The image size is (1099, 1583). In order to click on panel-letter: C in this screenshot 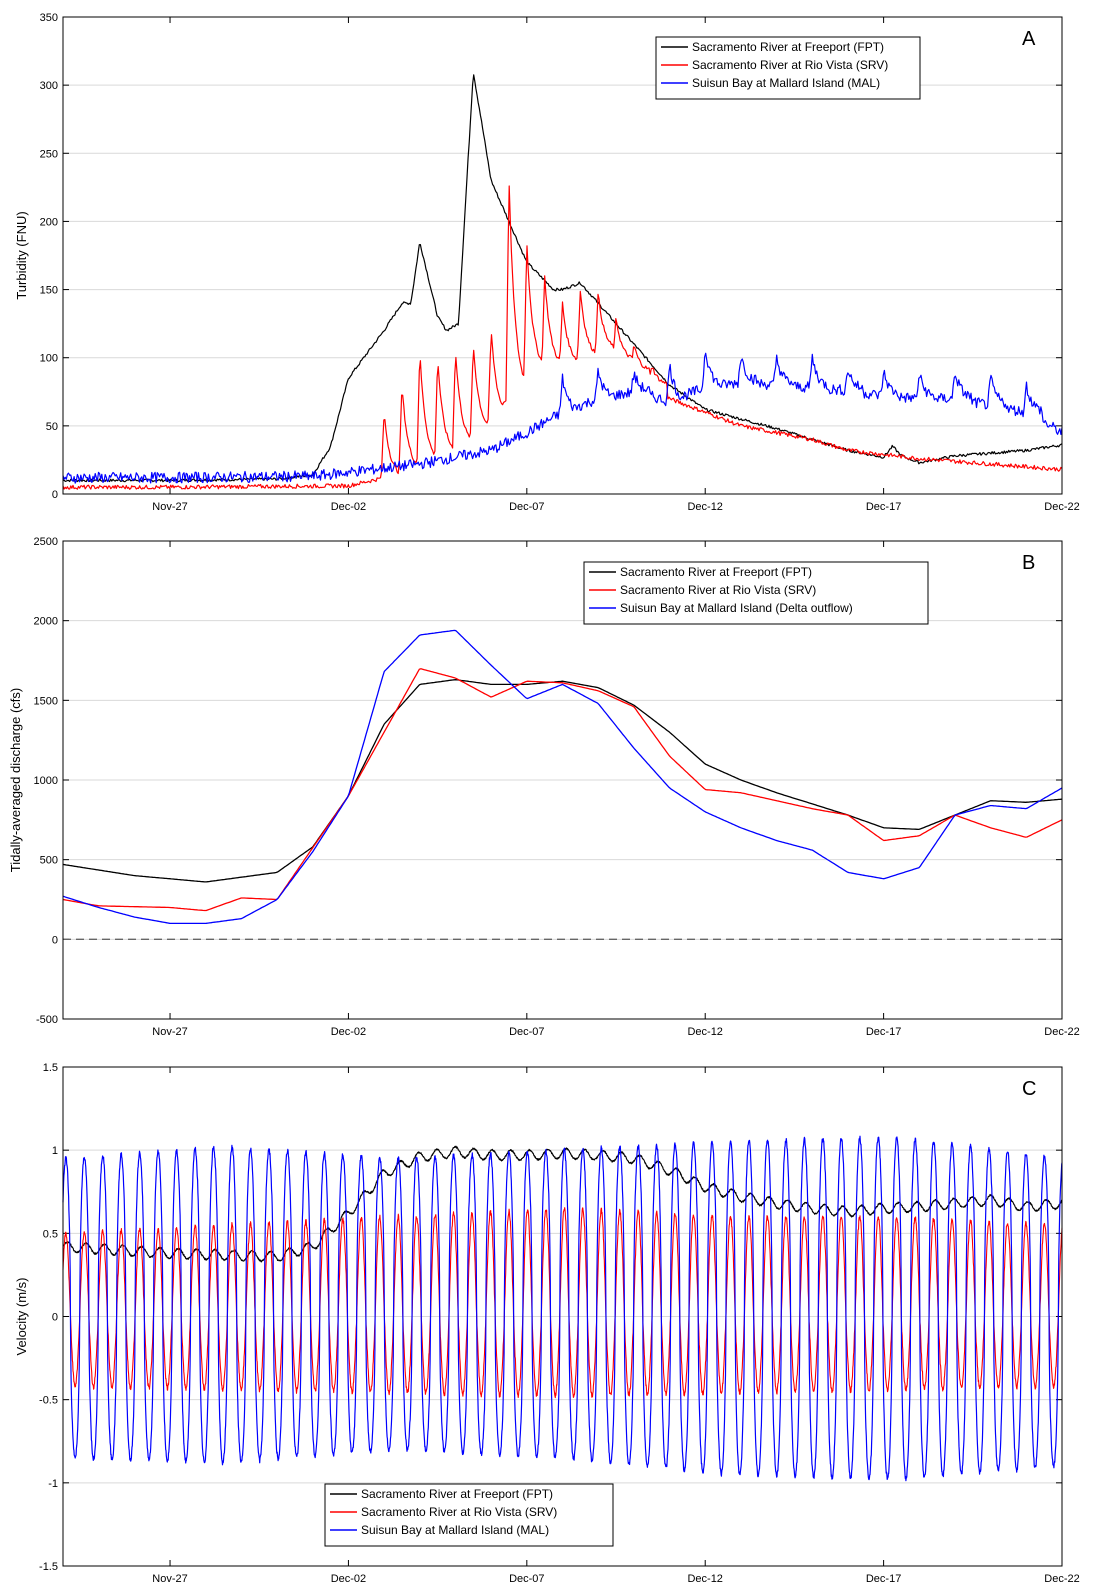, I will do `click(1029, 1089)`.